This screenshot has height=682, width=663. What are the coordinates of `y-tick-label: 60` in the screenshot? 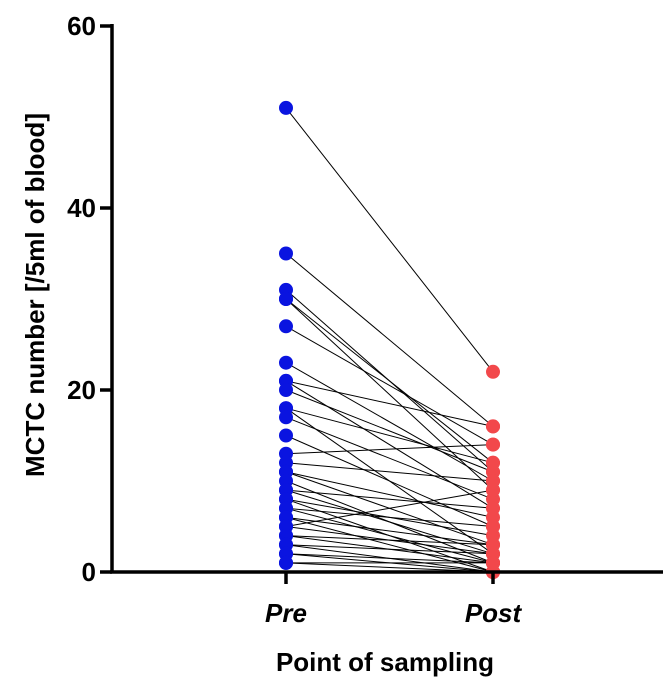 It's located at (81, 26).